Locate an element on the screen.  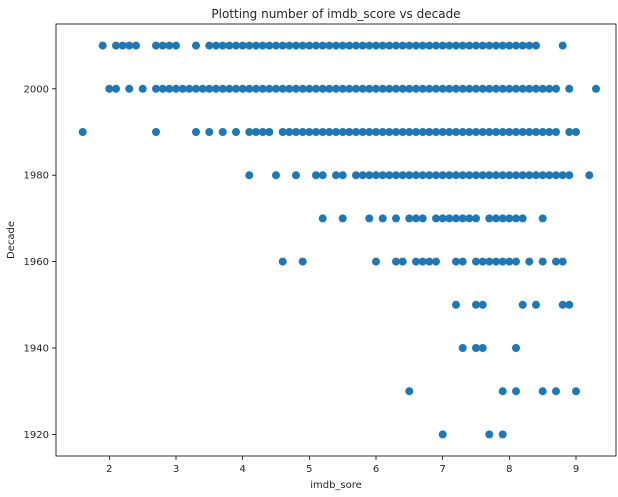
y-tick-label: 1940 is located at coordinates (36, 349).